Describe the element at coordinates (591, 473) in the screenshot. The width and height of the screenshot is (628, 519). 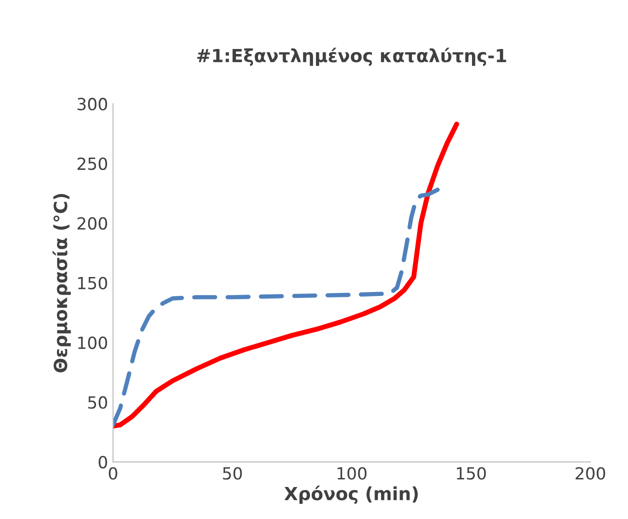
I see `x-tick-label: 200` at that location.